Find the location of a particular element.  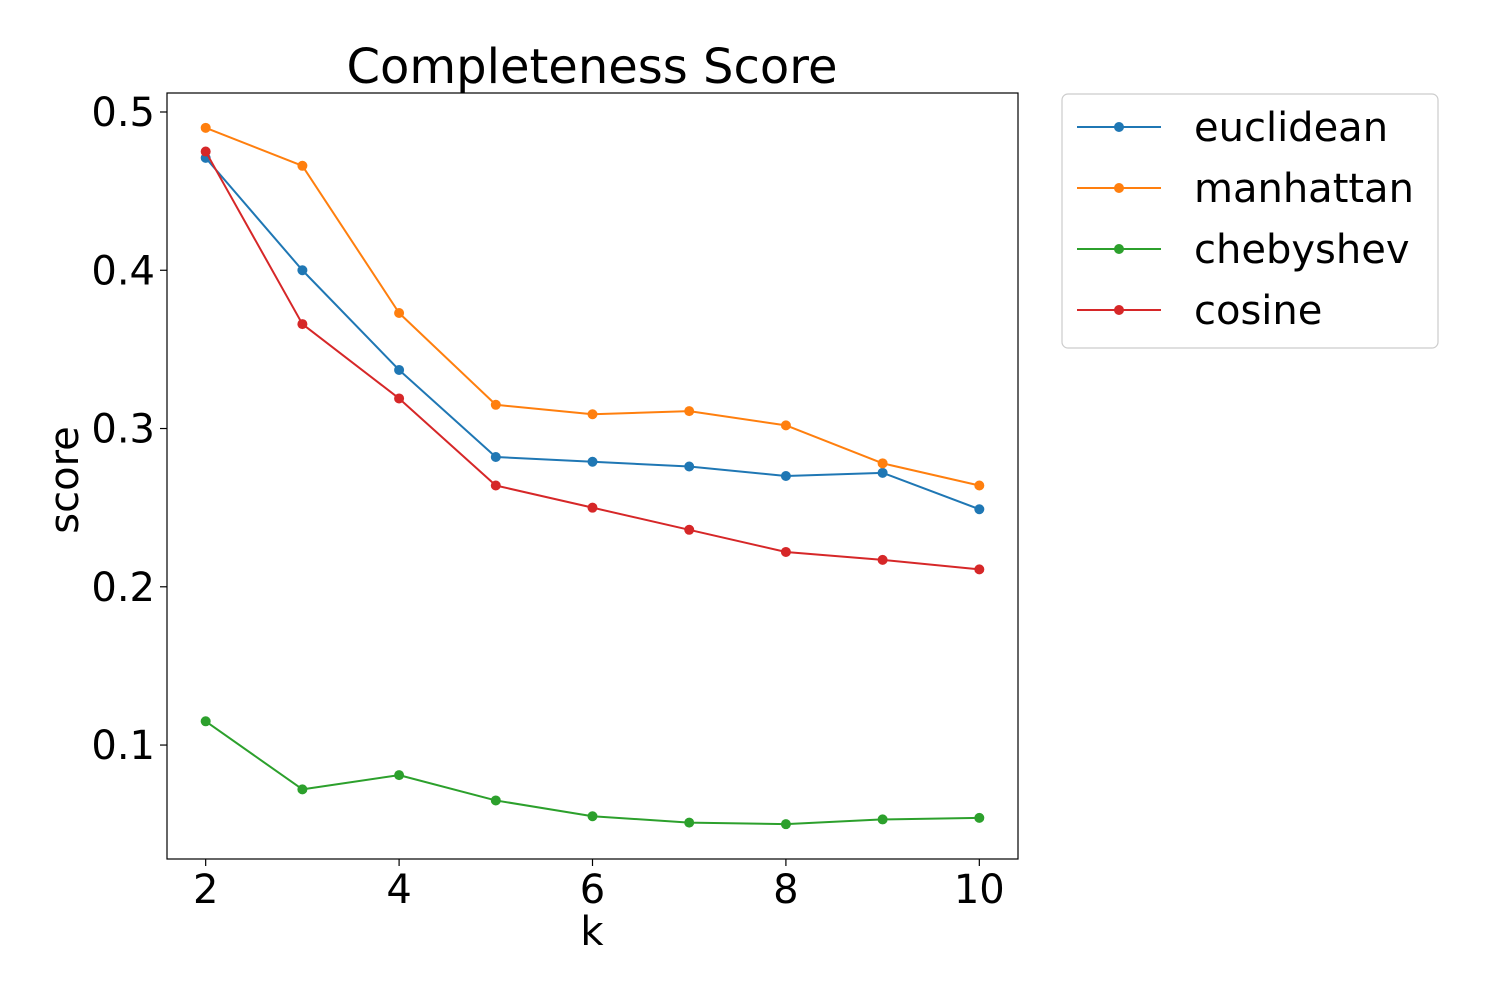

legend-item-euclidean: euclidean is located at coordinates (1232, 128).